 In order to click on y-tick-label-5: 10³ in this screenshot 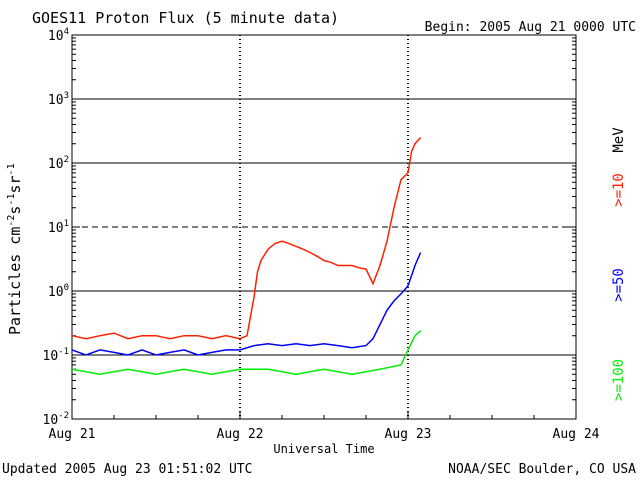, I will do `click(58, 99)`.